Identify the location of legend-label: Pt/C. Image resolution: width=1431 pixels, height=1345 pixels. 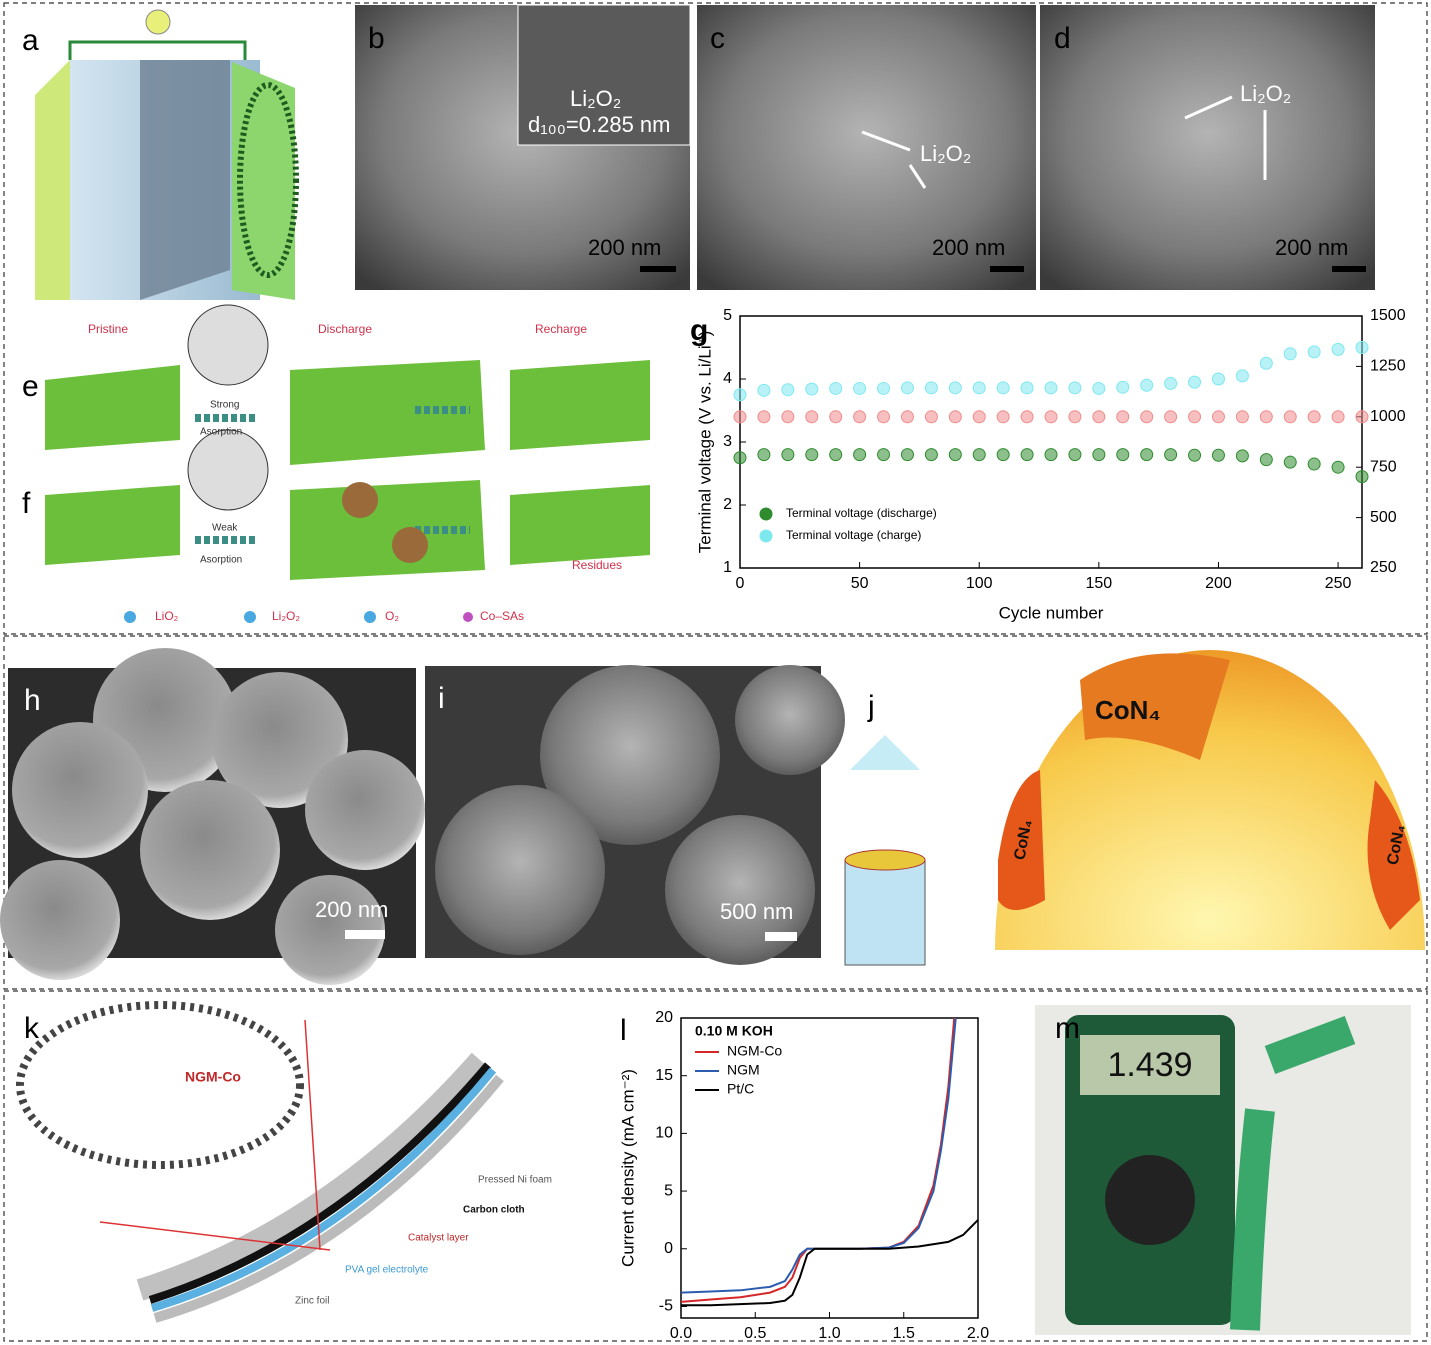
(740, 1089).